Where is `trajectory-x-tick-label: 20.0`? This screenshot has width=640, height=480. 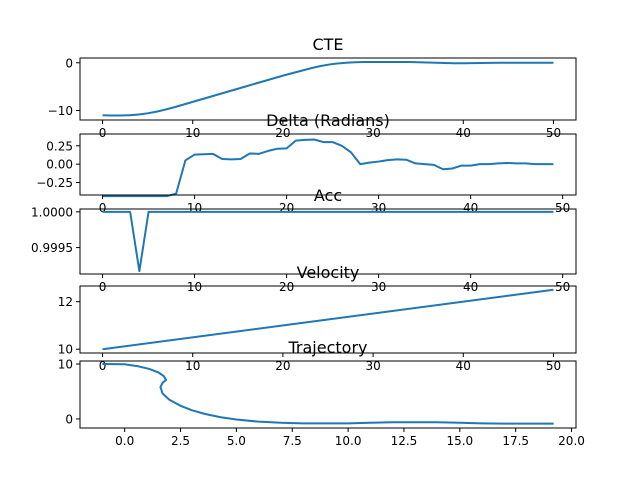 trajectory-x-tick-label: 20.0 is located at coordinates (571, 441).